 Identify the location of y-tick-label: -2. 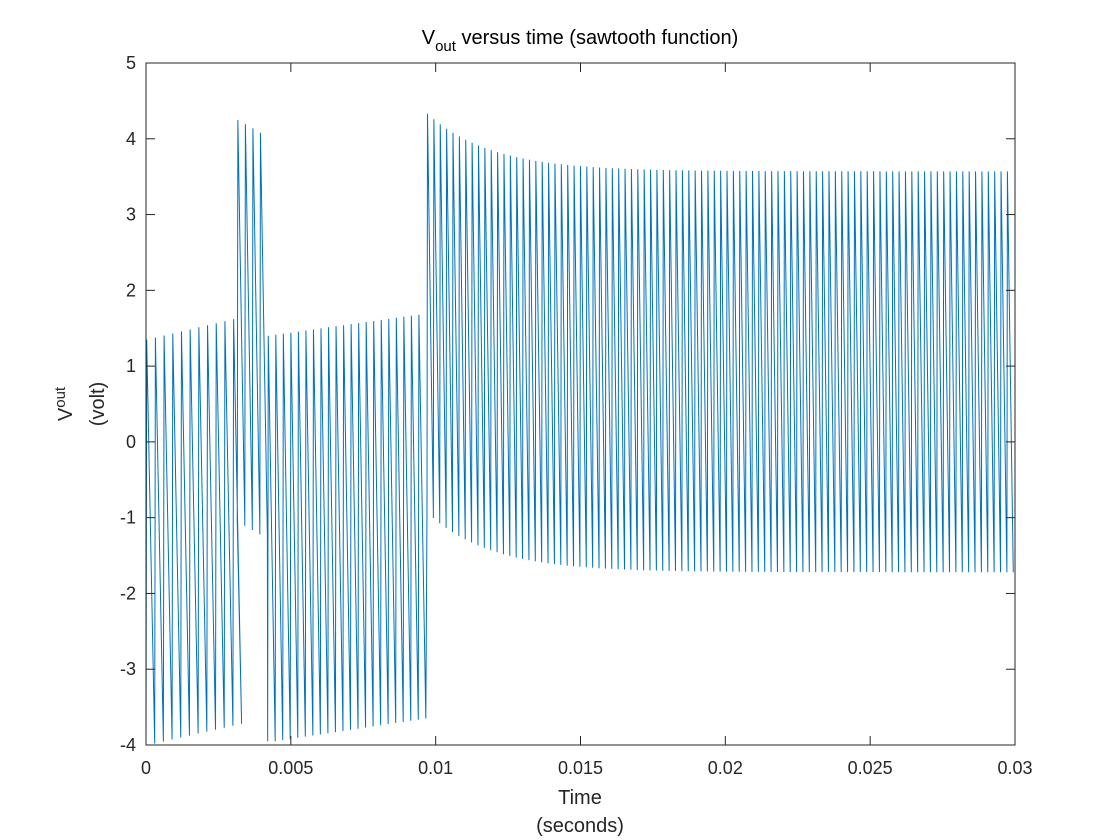
(128, 593).